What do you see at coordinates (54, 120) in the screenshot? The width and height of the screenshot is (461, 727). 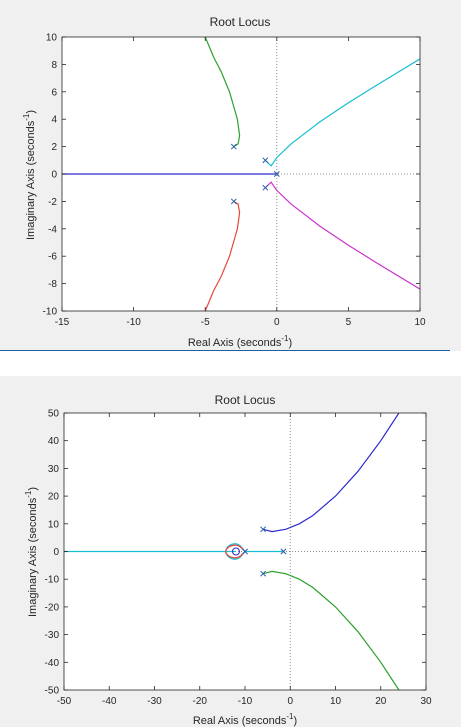 I see `y-tick-label: 4` at bounding box center [54, 120].